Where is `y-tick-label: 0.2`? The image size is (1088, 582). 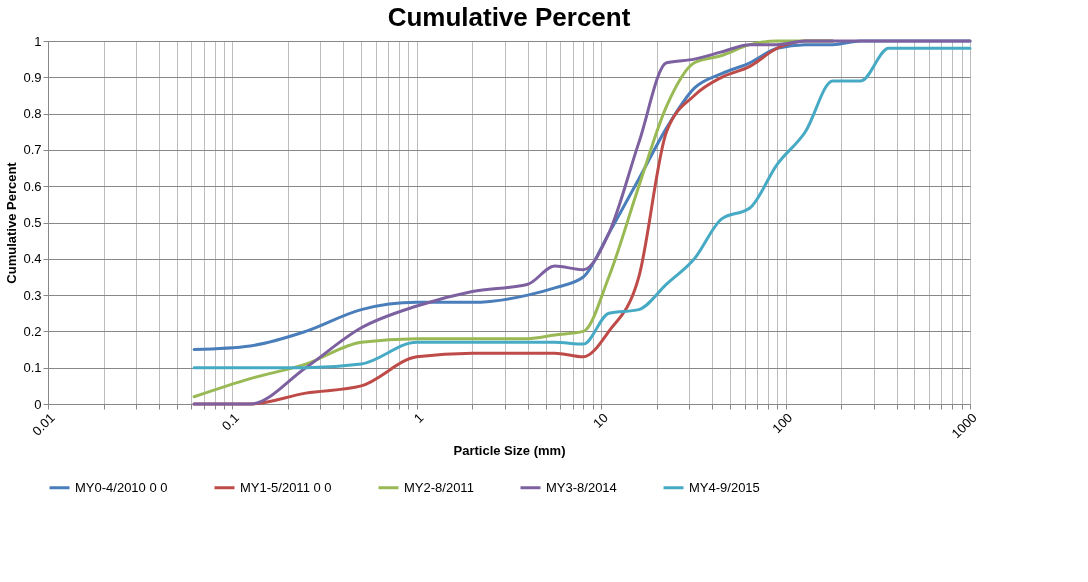 y-tick-label: 0.2 is located at coordinates (32, 331).